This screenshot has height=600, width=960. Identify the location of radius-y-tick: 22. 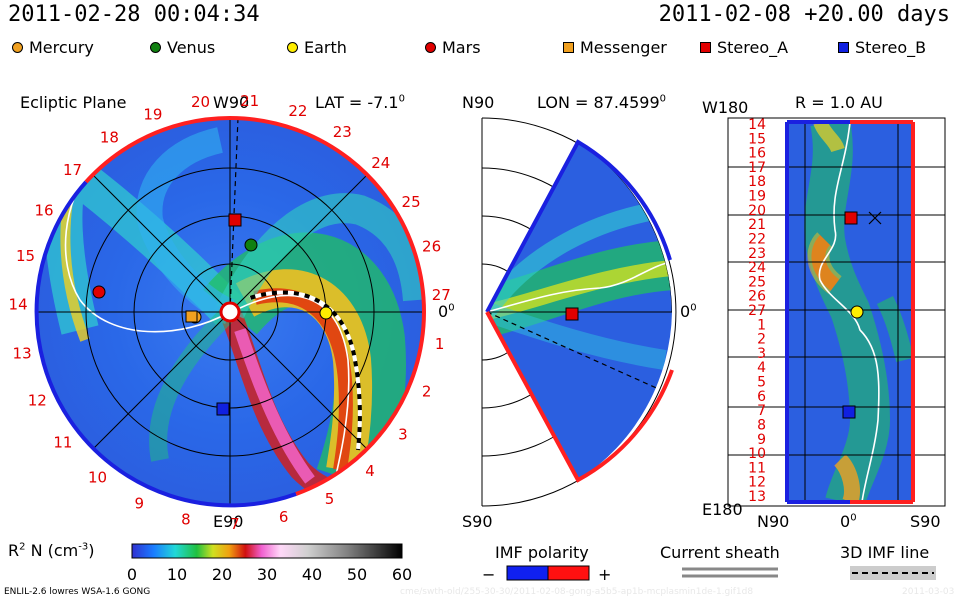
(757, 240).